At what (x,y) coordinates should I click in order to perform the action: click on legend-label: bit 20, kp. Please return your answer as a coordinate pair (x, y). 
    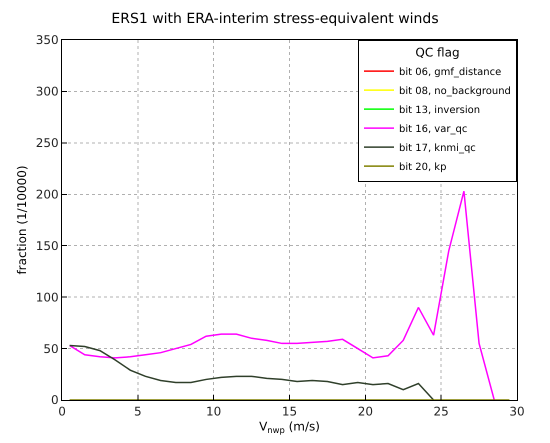
    Looking at the image, I should click on (422, 167).